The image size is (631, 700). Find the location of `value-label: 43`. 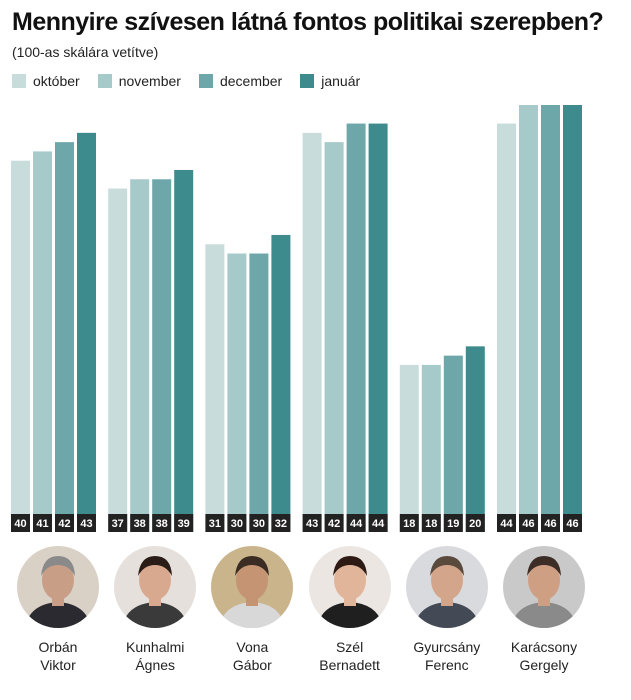

value-label: 43 is located at coordinates (86, 524).